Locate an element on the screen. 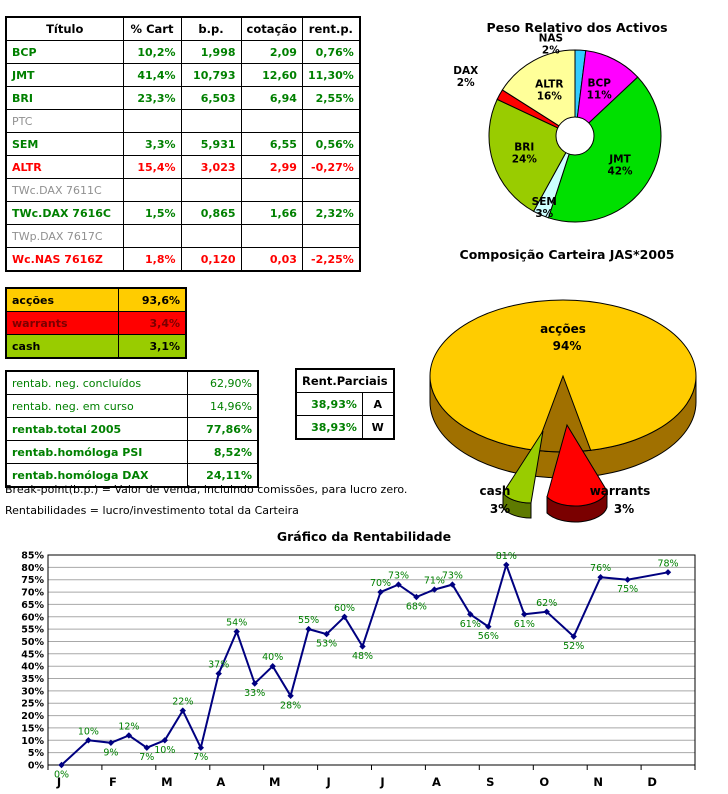 The height and width of the screenshot is (794, 728). pie1-label-DAX: DAX 2% is located at coordinates (465, 77).